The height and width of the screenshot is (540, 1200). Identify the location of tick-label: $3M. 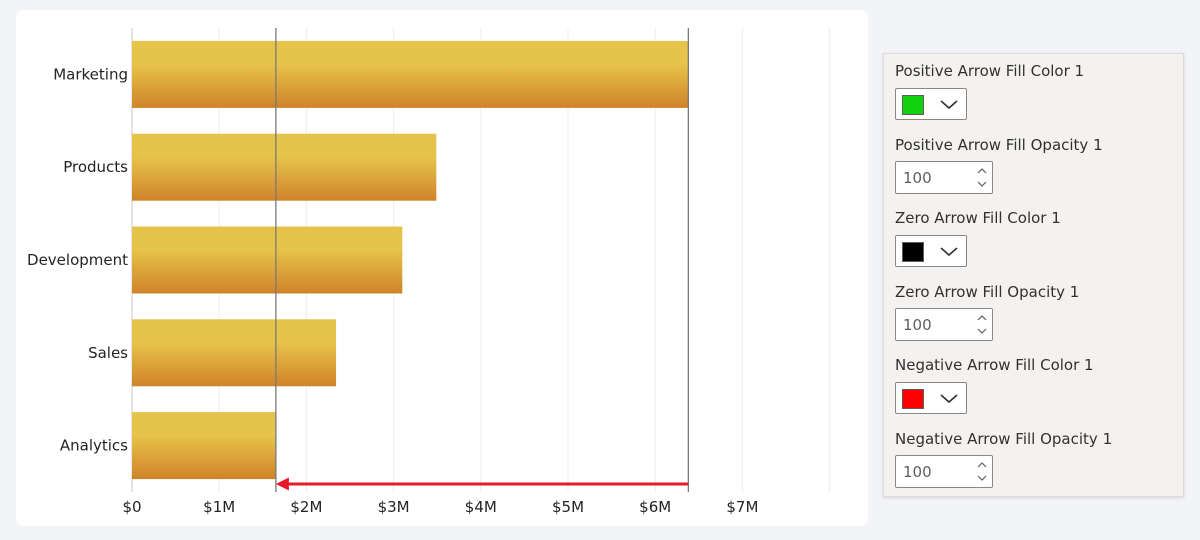
(394, 507).